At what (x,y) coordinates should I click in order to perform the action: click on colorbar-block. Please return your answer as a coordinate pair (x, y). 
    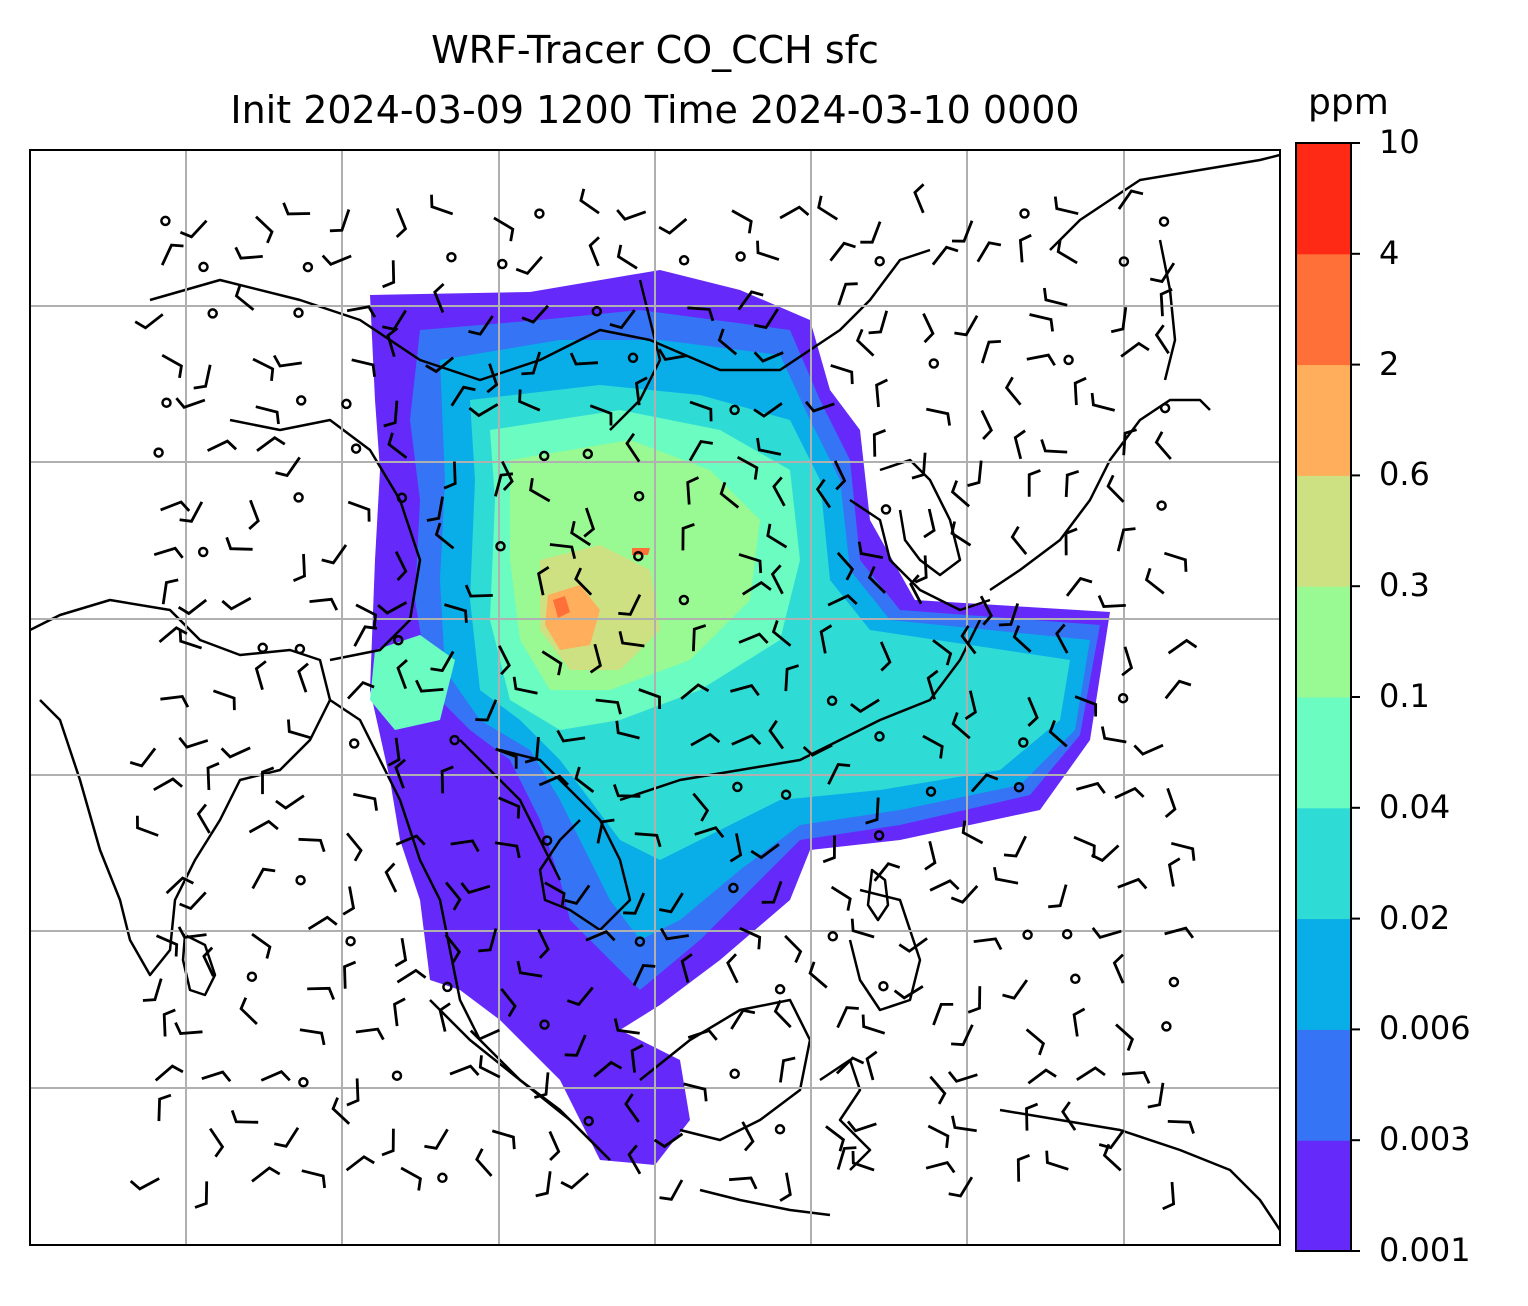
    Looking at the image, I should click on (1323, 531).